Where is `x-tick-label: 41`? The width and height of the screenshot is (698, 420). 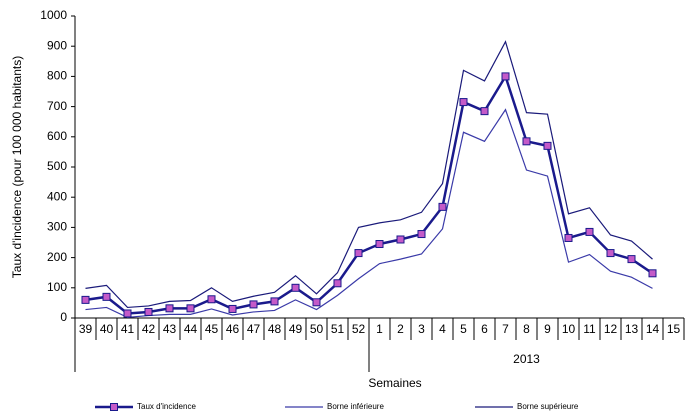 x-tick-label: 41 is located at coordinates (128, 329).